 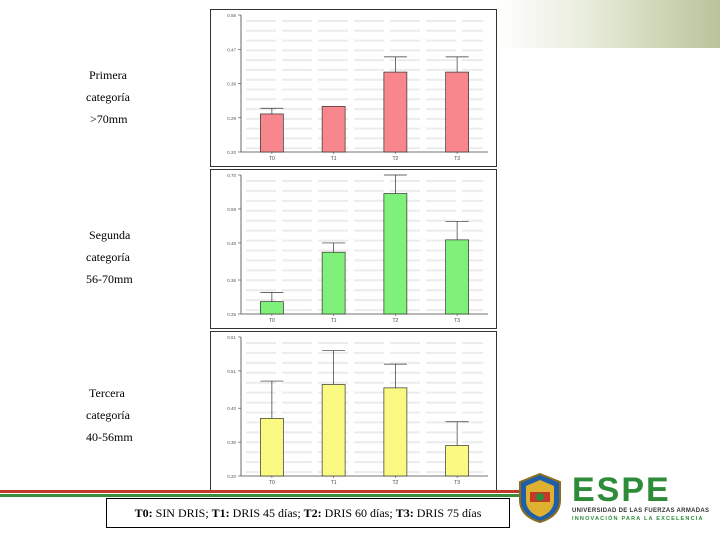 What do you see at coordinates (608, 24) in the screenshot?
I see `header-gradient-band` at bounding box center [608, 24].